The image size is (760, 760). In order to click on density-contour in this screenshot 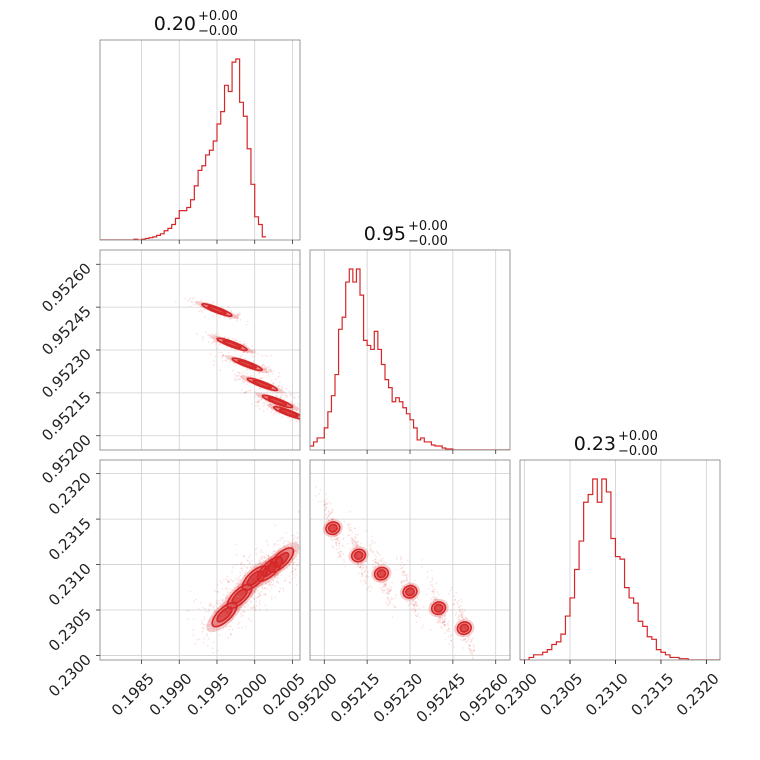, I will do `click(262, 384)`.